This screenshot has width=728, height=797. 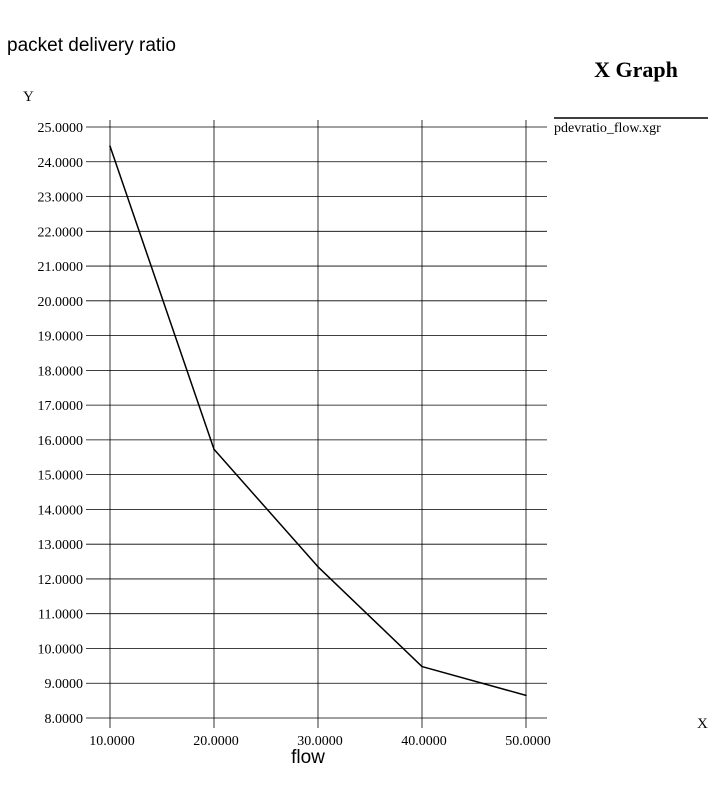 I want to click on x-tick-label: 40.0000, so click(x=424, y=741).